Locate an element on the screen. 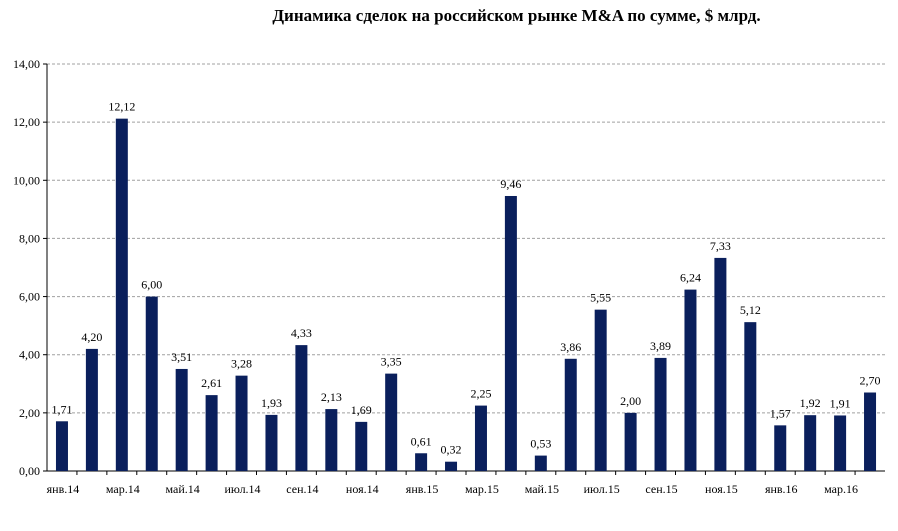  data-label: 2,13 is located at coordinates (331, 397).